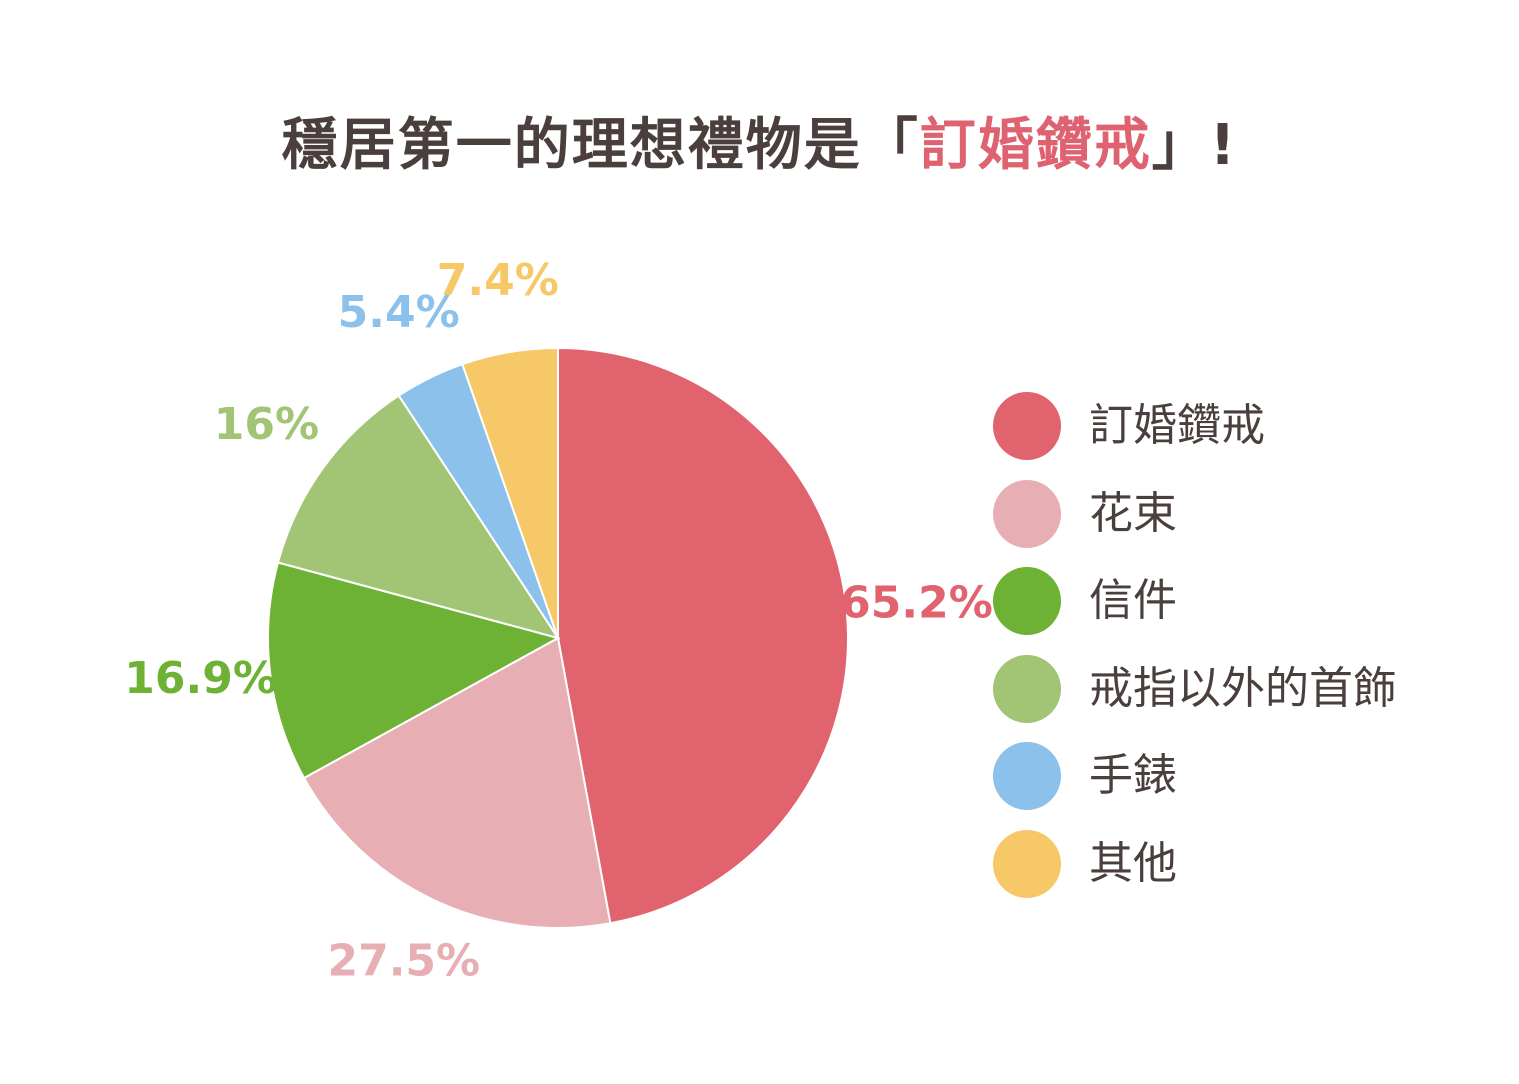 The height and width of the screenshot is (1084, 1519). What do you see at coordinates (1133, 600) in the screenshot?
I see `legend-label: 信件` at bounding box center [1133, 600].